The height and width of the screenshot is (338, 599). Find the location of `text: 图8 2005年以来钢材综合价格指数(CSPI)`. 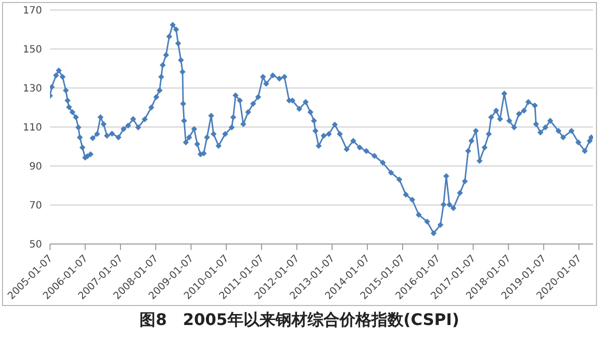

text: 图8 2005年以来钢材综合价格指数(CSPI) is located at coordinates (299, 320).